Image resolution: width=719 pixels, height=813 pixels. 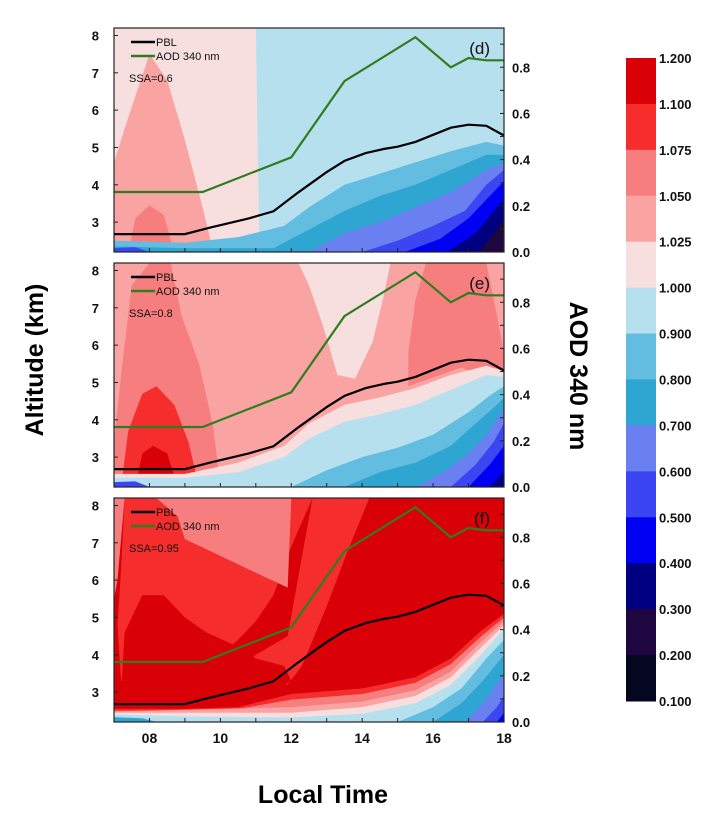 What do you see at coordinates (675, 701) in the screenshot?
I see `colorbar-label: 0.100` at bounding box center [675, 701].